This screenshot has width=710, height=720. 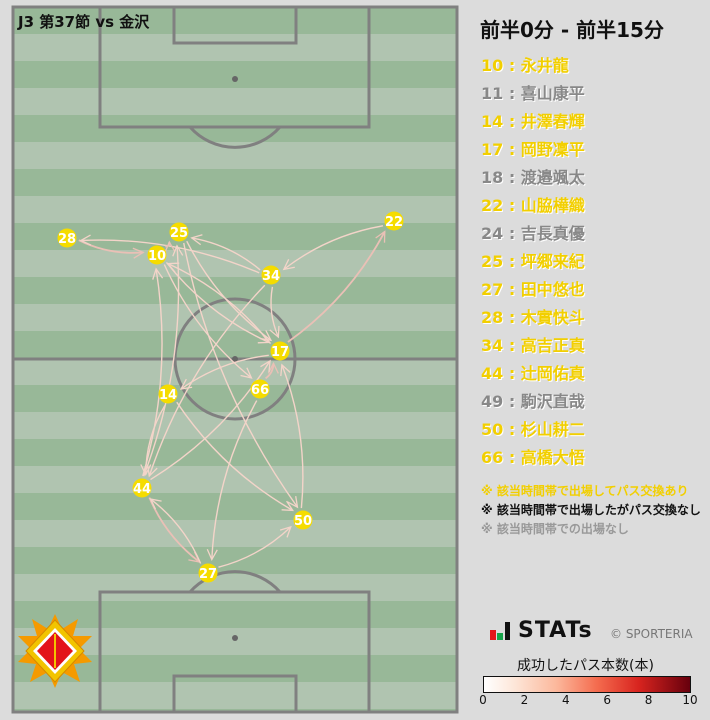 What do you see at coordinates (572, 30) in the screenshot?
I see `period-title: 前半0分 - 前半15分` at bounding box center [572, 30].